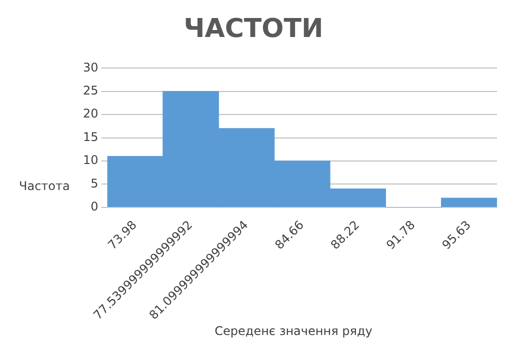 The height and width of the screenshot is (359, 507). Describe the element at coordinates (90, 91) in the screenshot. I see `y-tick-label: 25` at that location.